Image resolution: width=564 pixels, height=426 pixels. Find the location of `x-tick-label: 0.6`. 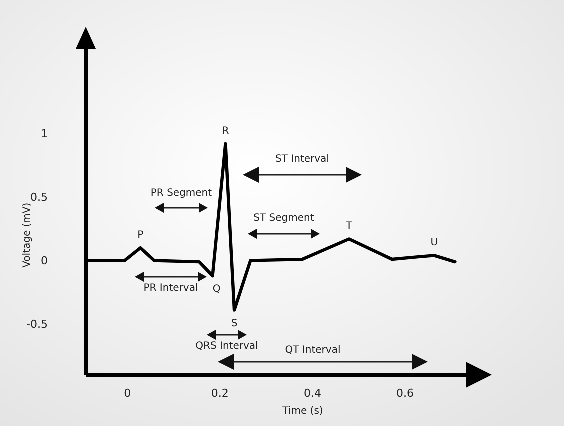

x-tick-label: 0.6 is located at coordinates (405, 393).